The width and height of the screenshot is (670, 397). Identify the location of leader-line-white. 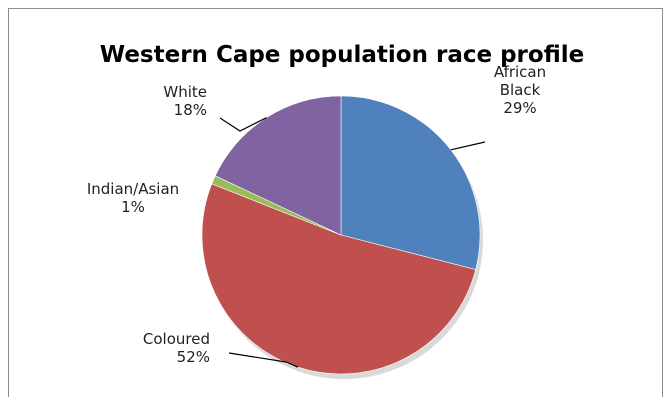
(243, 124).